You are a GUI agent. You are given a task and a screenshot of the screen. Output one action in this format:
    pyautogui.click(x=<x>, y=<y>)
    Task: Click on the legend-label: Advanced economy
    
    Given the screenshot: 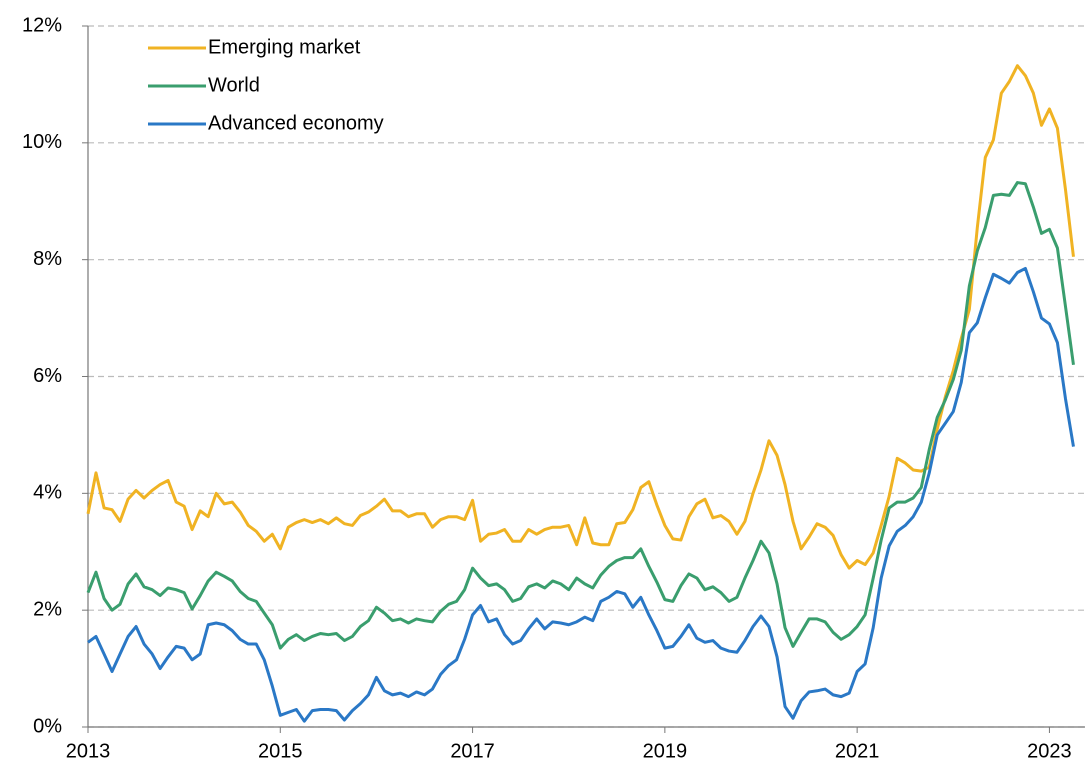 What is the action you would take?
    pyautogui.click(x=296, y=123)
    